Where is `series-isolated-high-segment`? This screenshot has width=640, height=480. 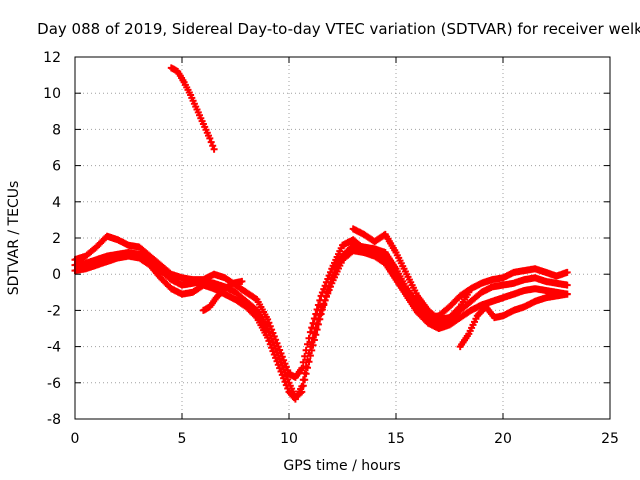 series-isolated-high-segment is located at coordinates (192, 108).